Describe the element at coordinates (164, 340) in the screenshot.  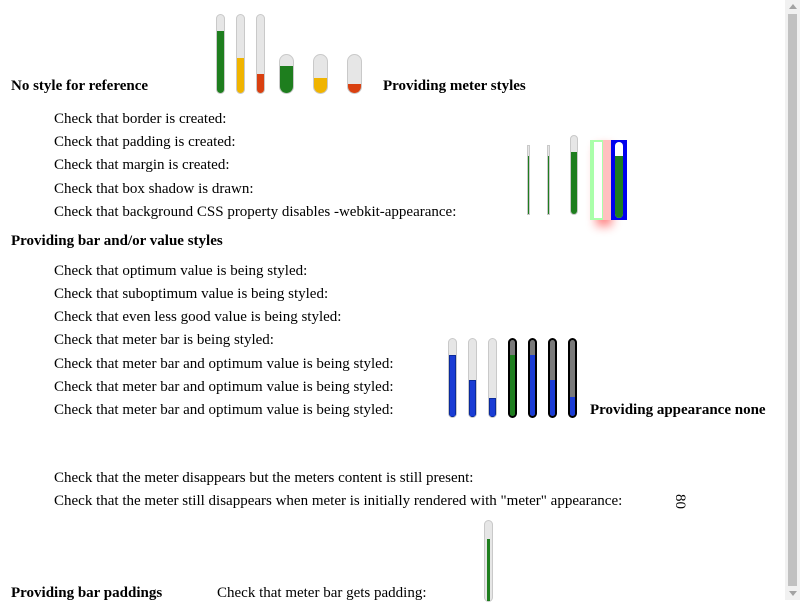
I see `check-meter-bar-label: Check that meter bar is being styled:` at that location.